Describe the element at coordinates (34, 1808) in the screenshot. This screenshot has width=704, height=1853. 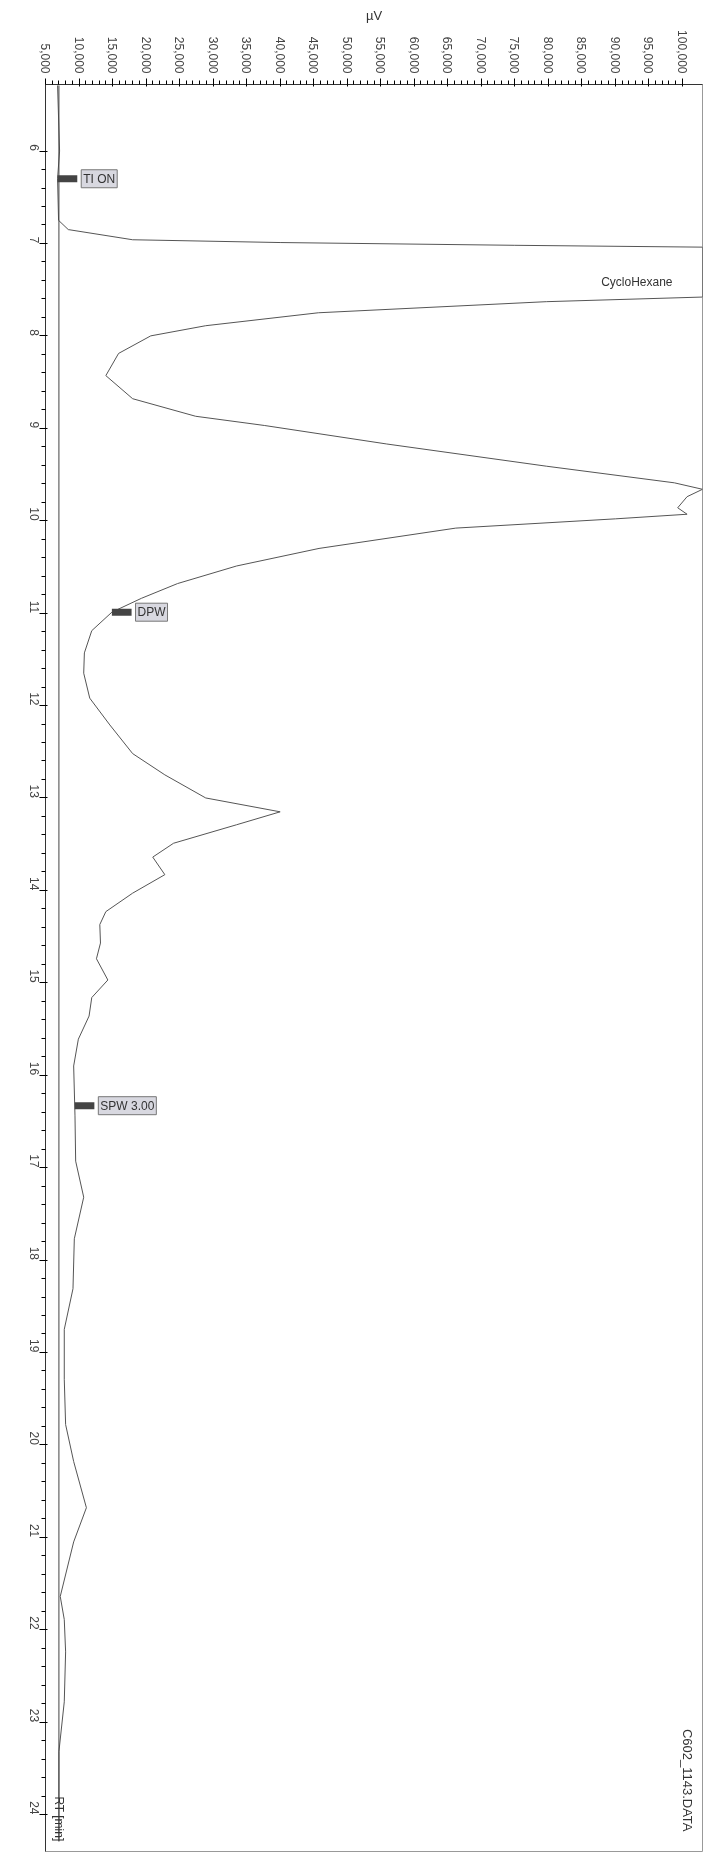
I see `y-tick-label: 24` at that location.